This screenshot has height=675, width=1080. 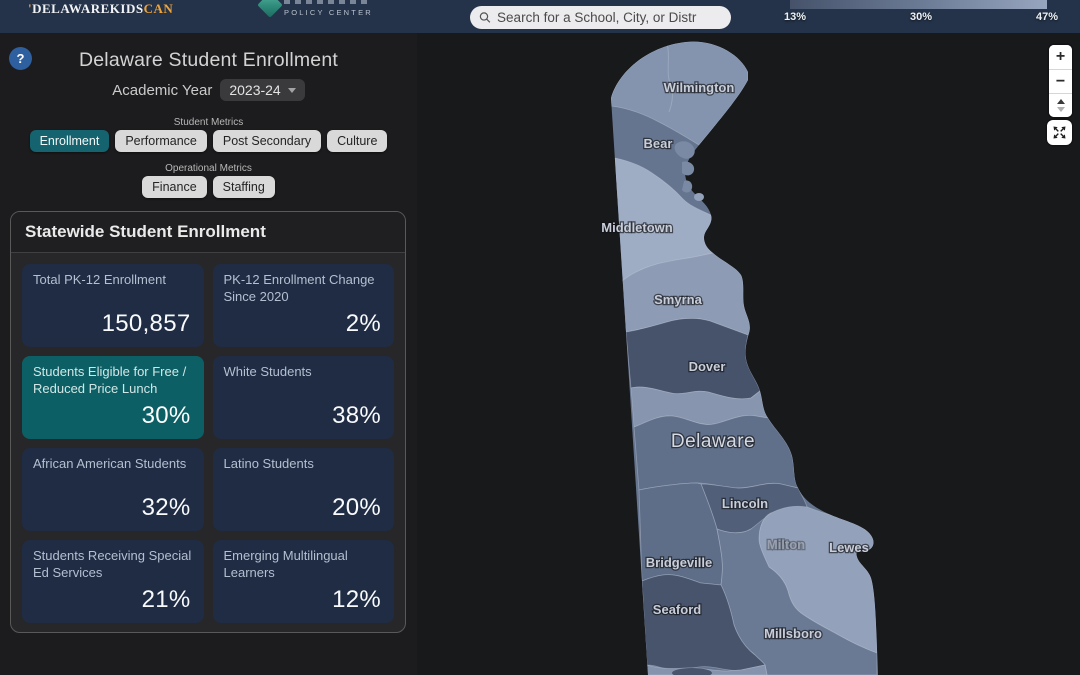 I want to click on map-region-dover, so click(x=693, y=359).